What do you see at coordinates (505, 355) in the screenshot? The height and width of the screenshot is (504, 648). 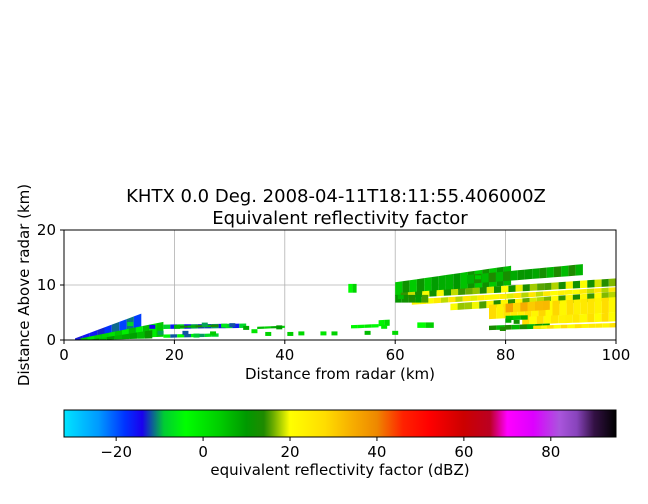 I see `x-tick-label: 80` at bounding box center [505, 355].